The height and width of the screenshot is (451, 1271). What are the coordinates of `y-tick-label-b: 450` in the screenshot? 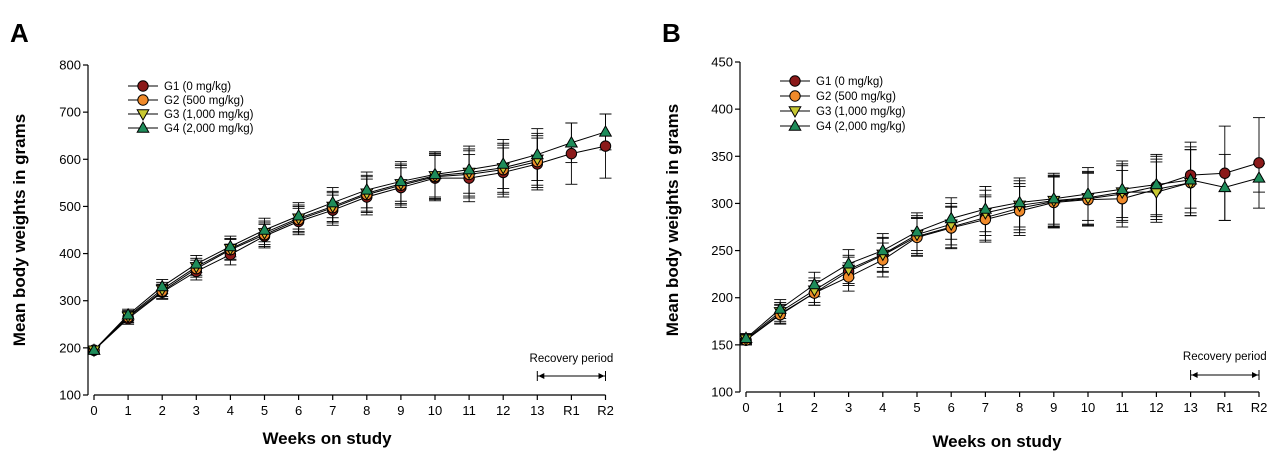 It's located at (722, 62).